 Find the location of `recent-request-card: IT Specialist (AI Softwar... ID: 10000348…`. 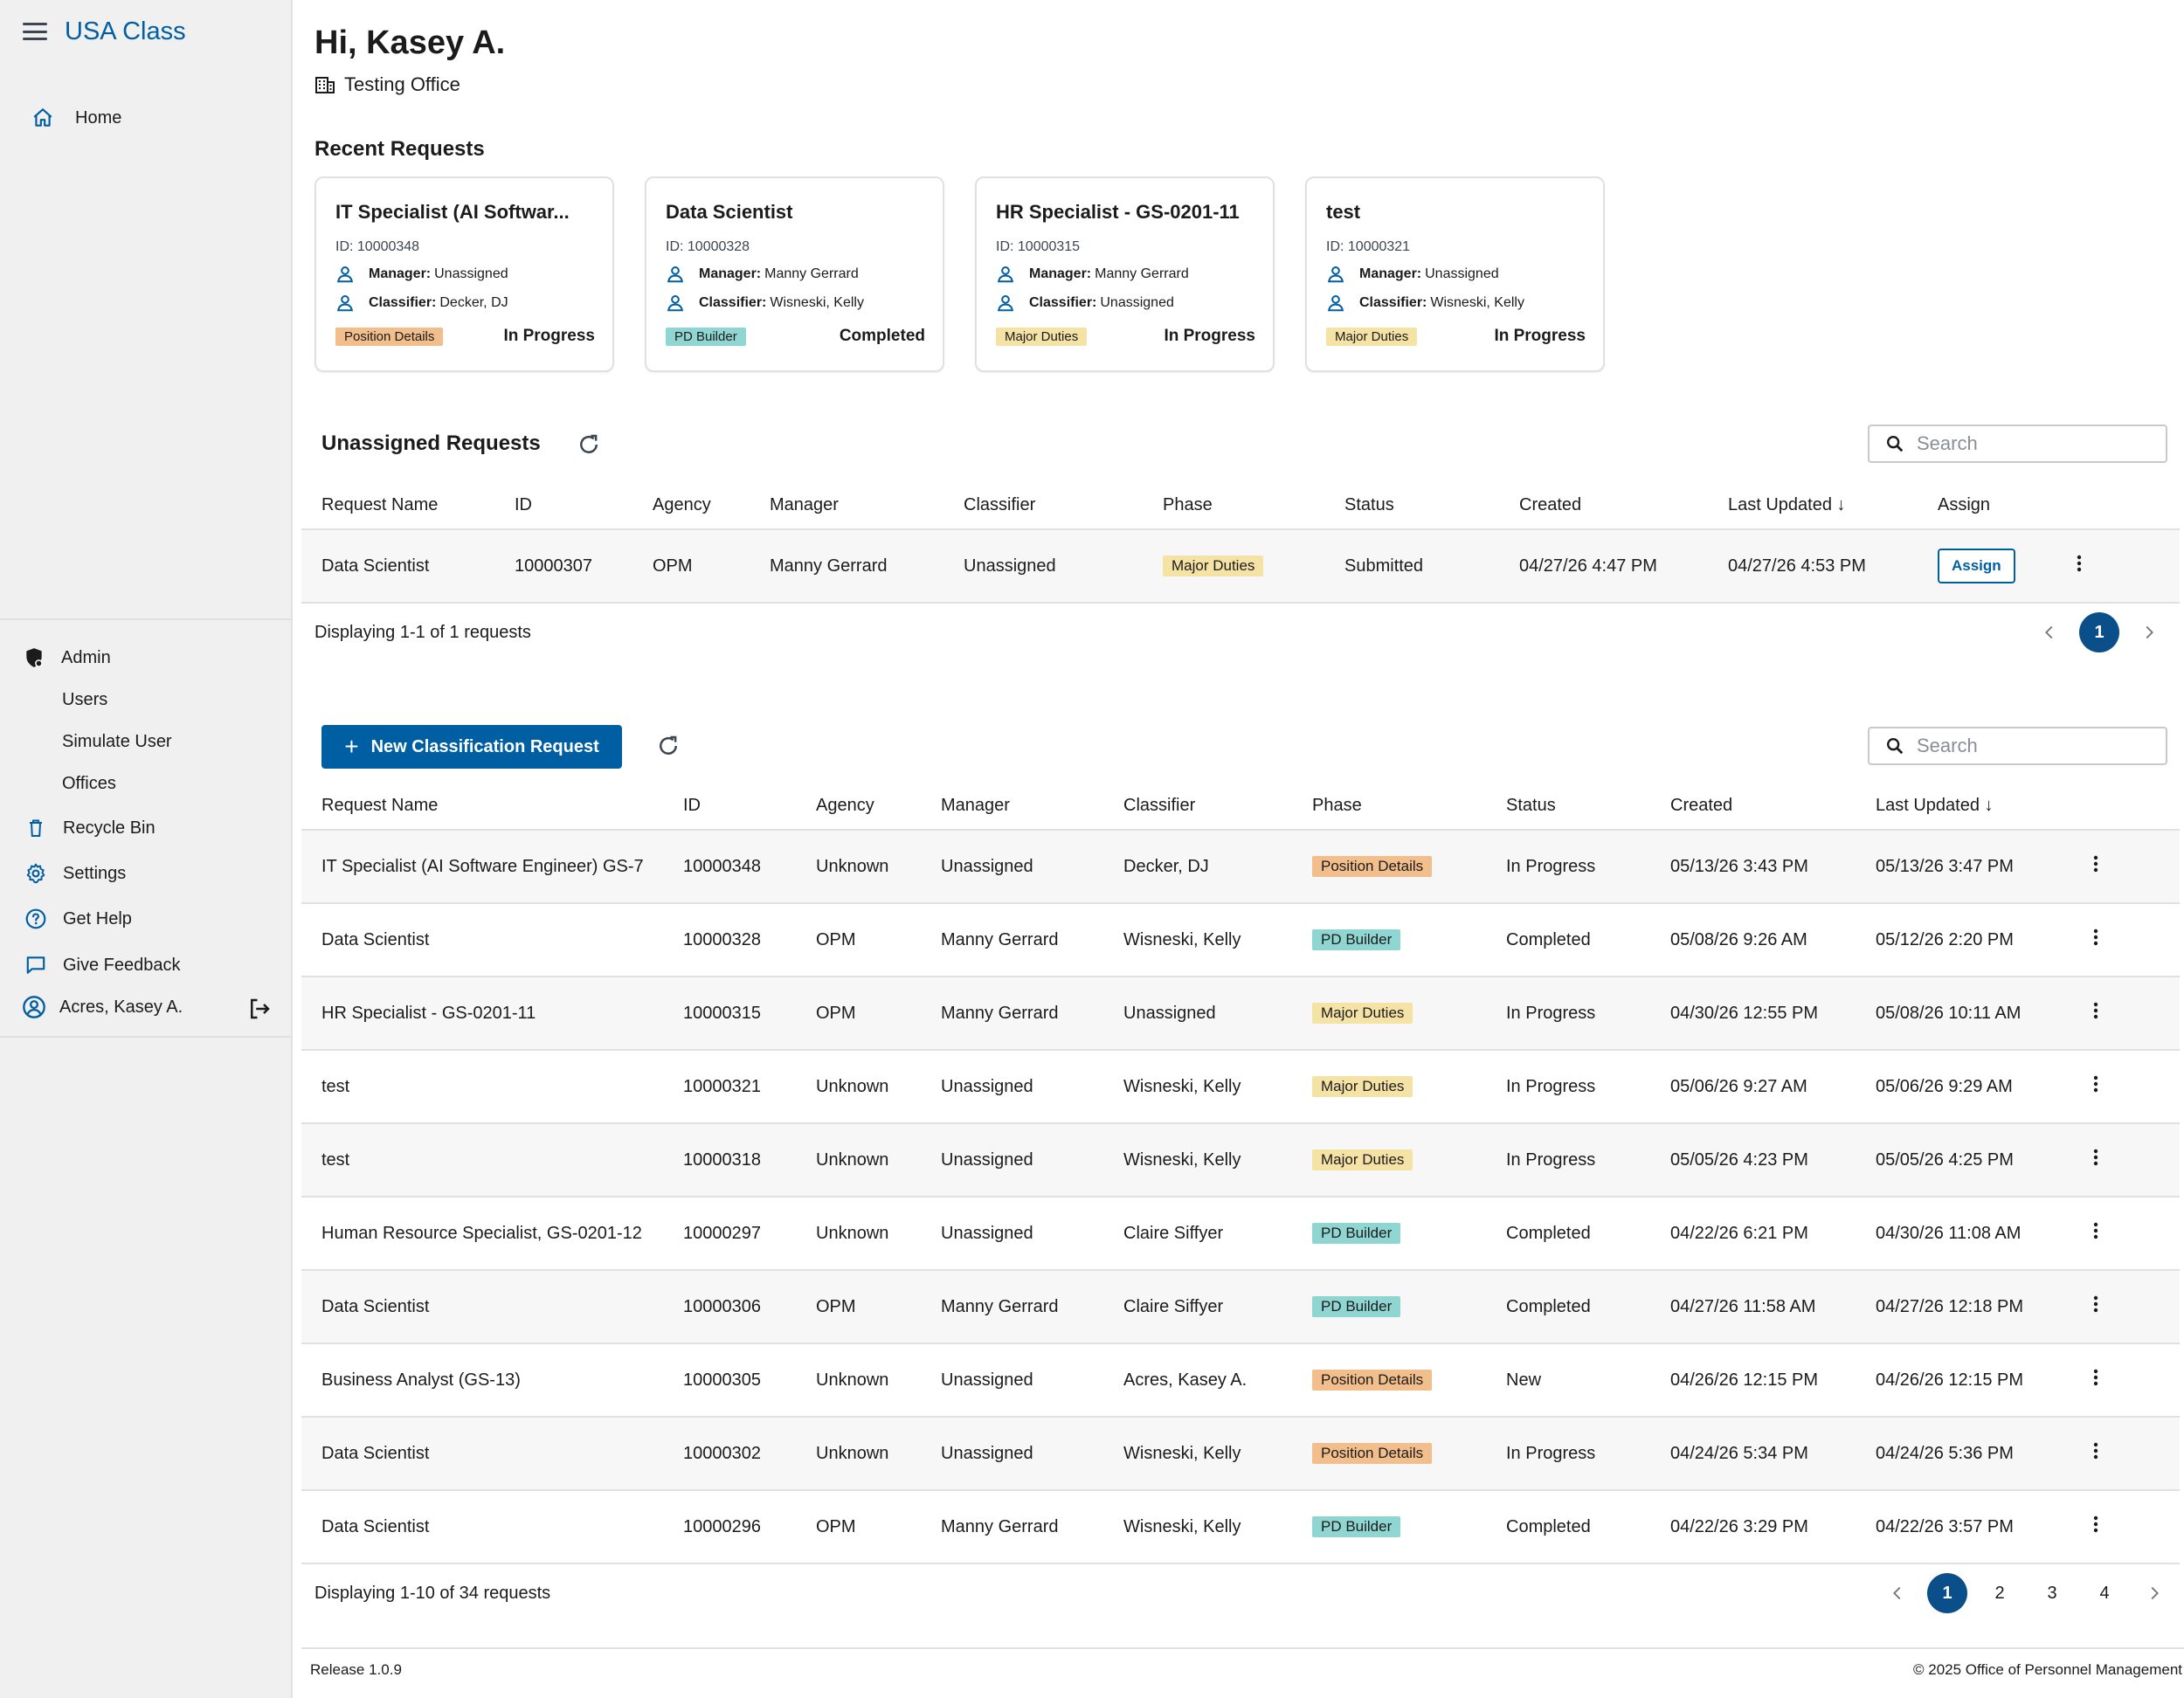

recent-request-card: IT Specialist (AI Softwar... ID: 10000348… is located at coordinates (464, 274).